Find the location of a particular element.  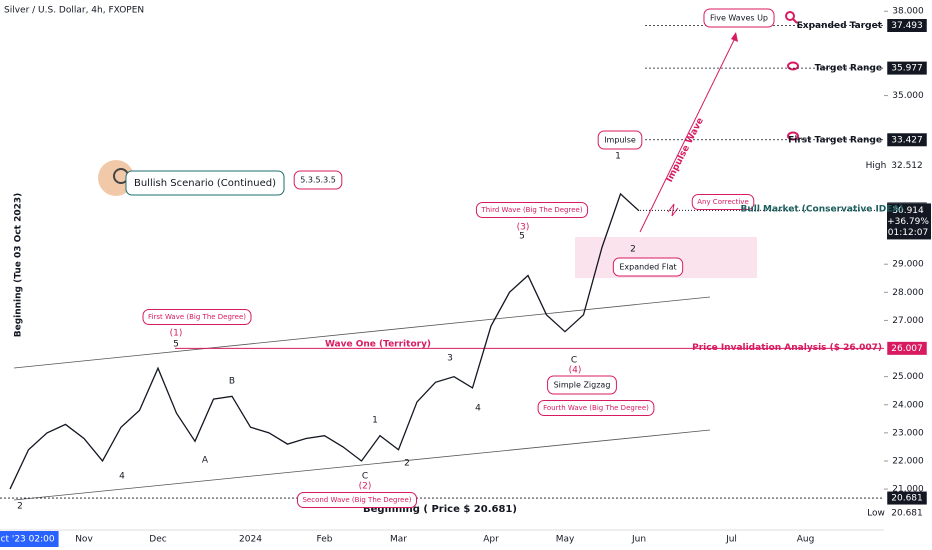

annotation-text: Third Wave (Big The Degree) is located at coordinates (531, 210).